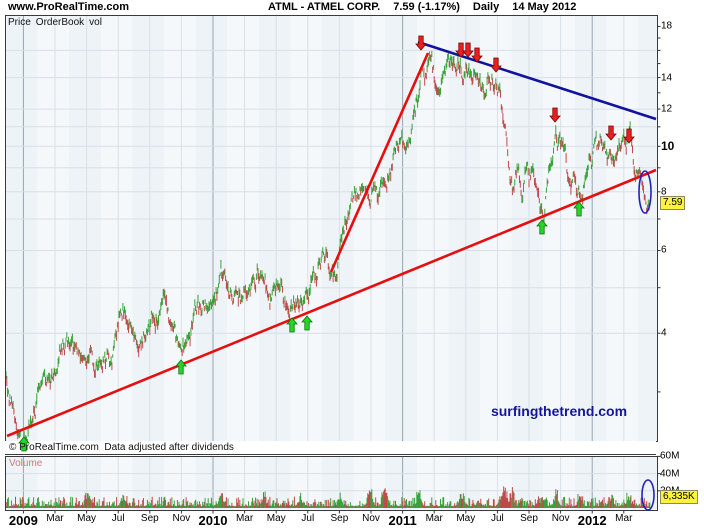 This screenshot has height=528, width=704. I want to click on symbol-name: ATML - ATMEL CORP., so click(324, 7).